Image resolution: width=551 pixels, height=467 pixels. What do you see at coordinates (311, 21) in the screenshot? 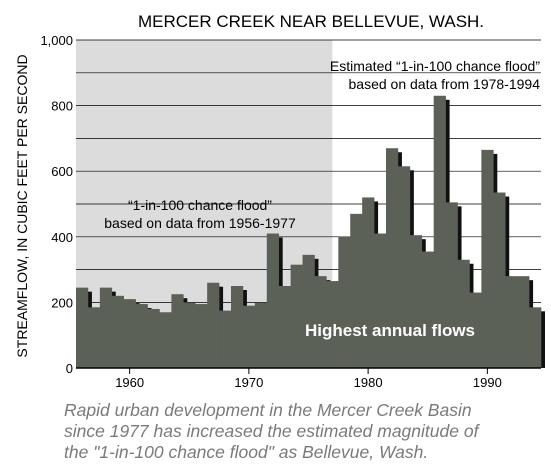
I see `chart-title: MERCER CREEK NEAR BELLEVUE, WASH.` at bounding box center [311, 21].